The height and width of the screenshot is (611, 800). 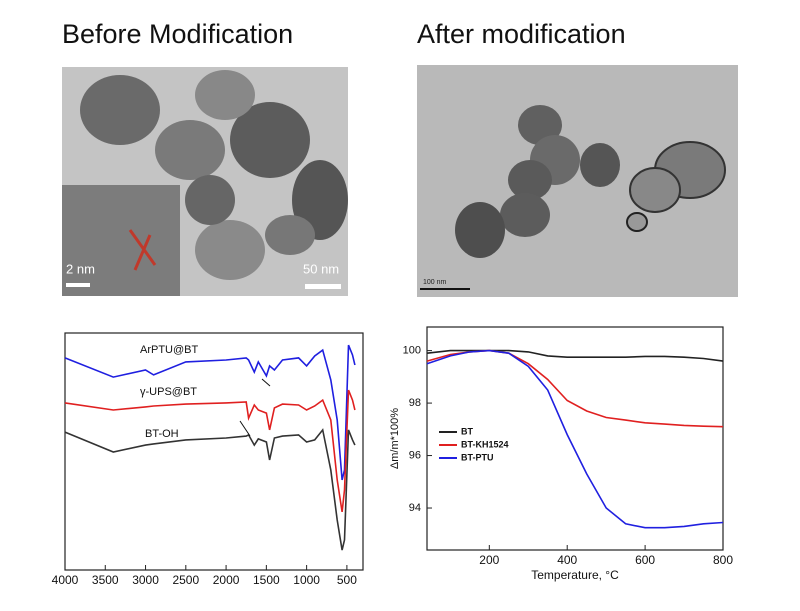 What do you see at coordinates (415, 508) in the screenshot?
I see `y-tick-label: 94` at bounding box center [415, 508].